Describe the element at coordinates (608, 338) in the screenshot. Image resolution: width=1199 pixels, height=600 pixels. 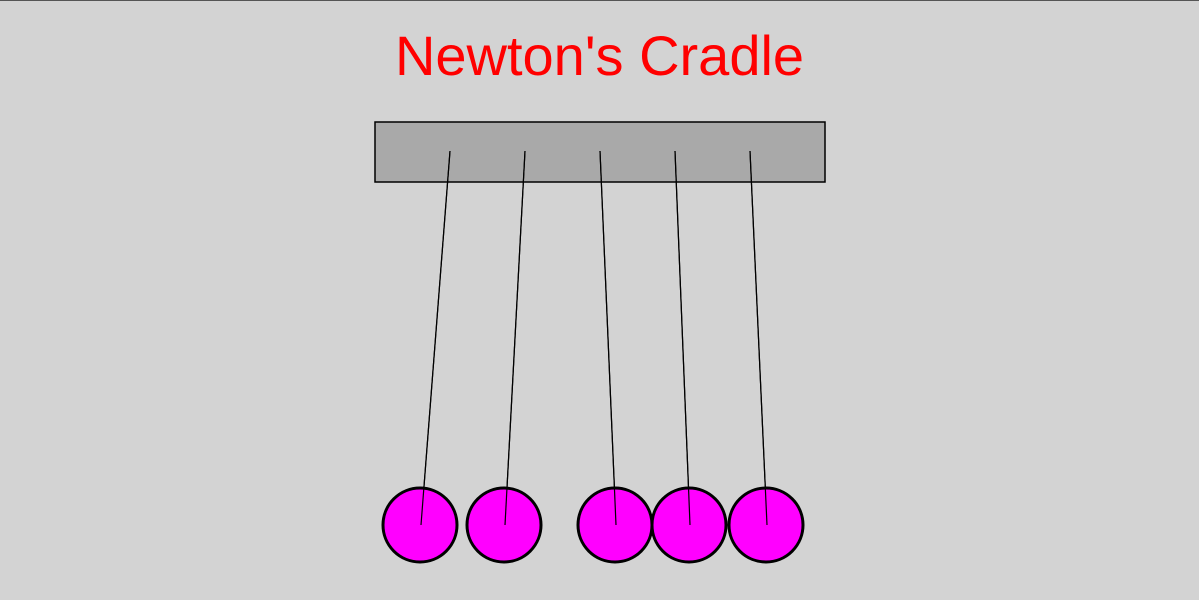
I see `pendulum-string-3-front` at that location.